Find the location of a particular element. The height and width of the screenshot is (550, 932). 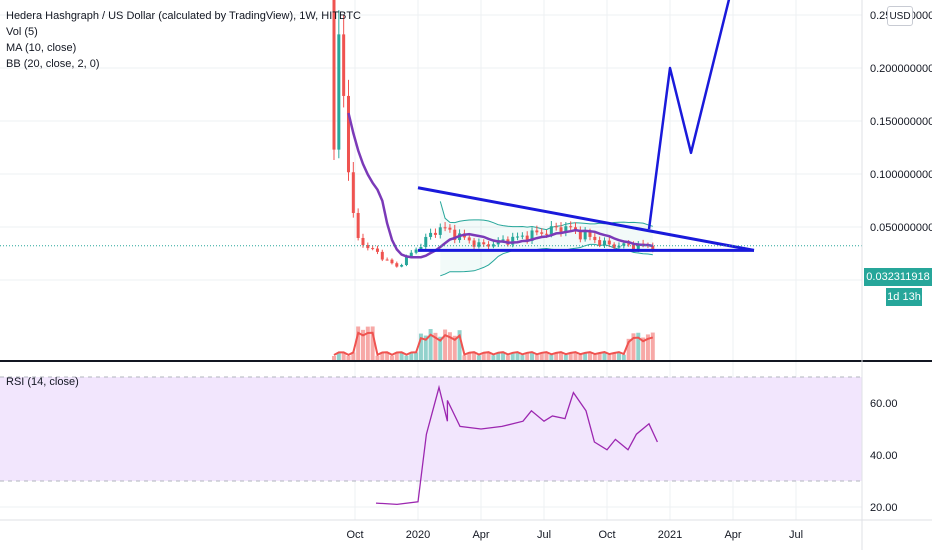

legend-volume: Vol (5) is located at coordinates (22, 32).